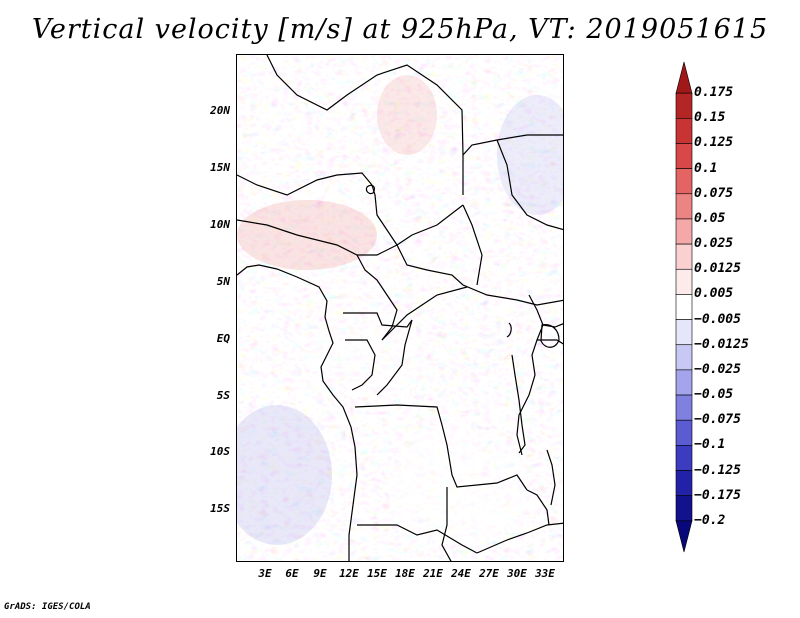 The width and height of the screenshot is (800, 618). Describe the element at coordinates (717, 269) in the screenshot. I see `colorbar-tick-label: 0.0125` at that location.